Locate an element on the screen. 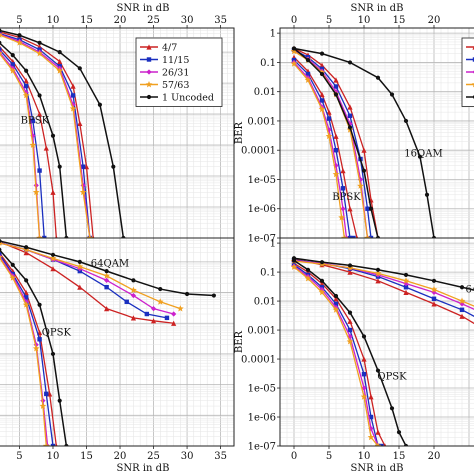 The width and height of the screenshot is (474, 474). legend-label: 11/15 is located at coordinates (175, 60).